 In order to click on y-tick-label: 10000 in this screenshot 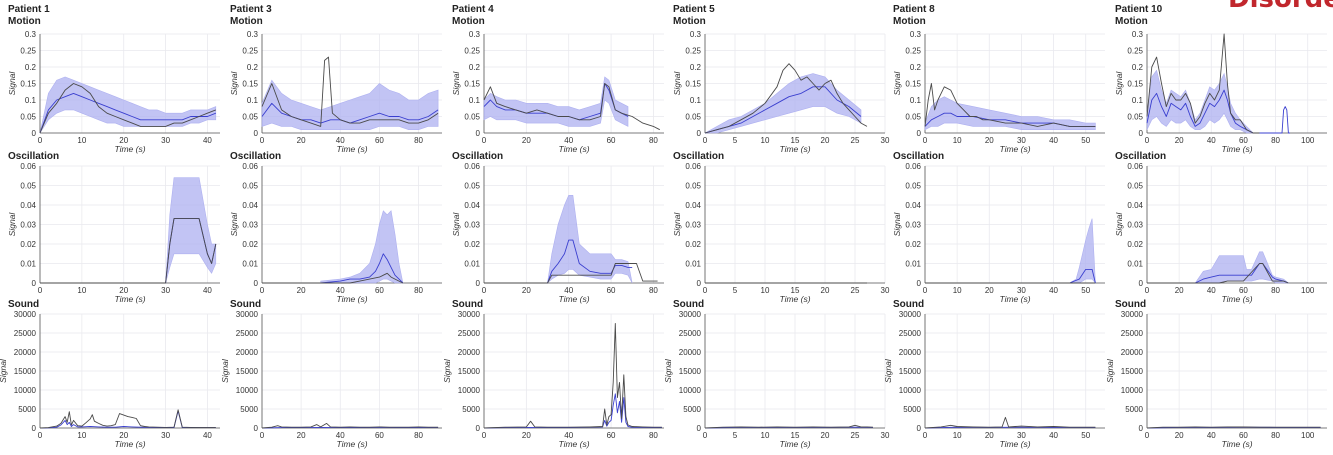, I will do `click(690, 390)`.